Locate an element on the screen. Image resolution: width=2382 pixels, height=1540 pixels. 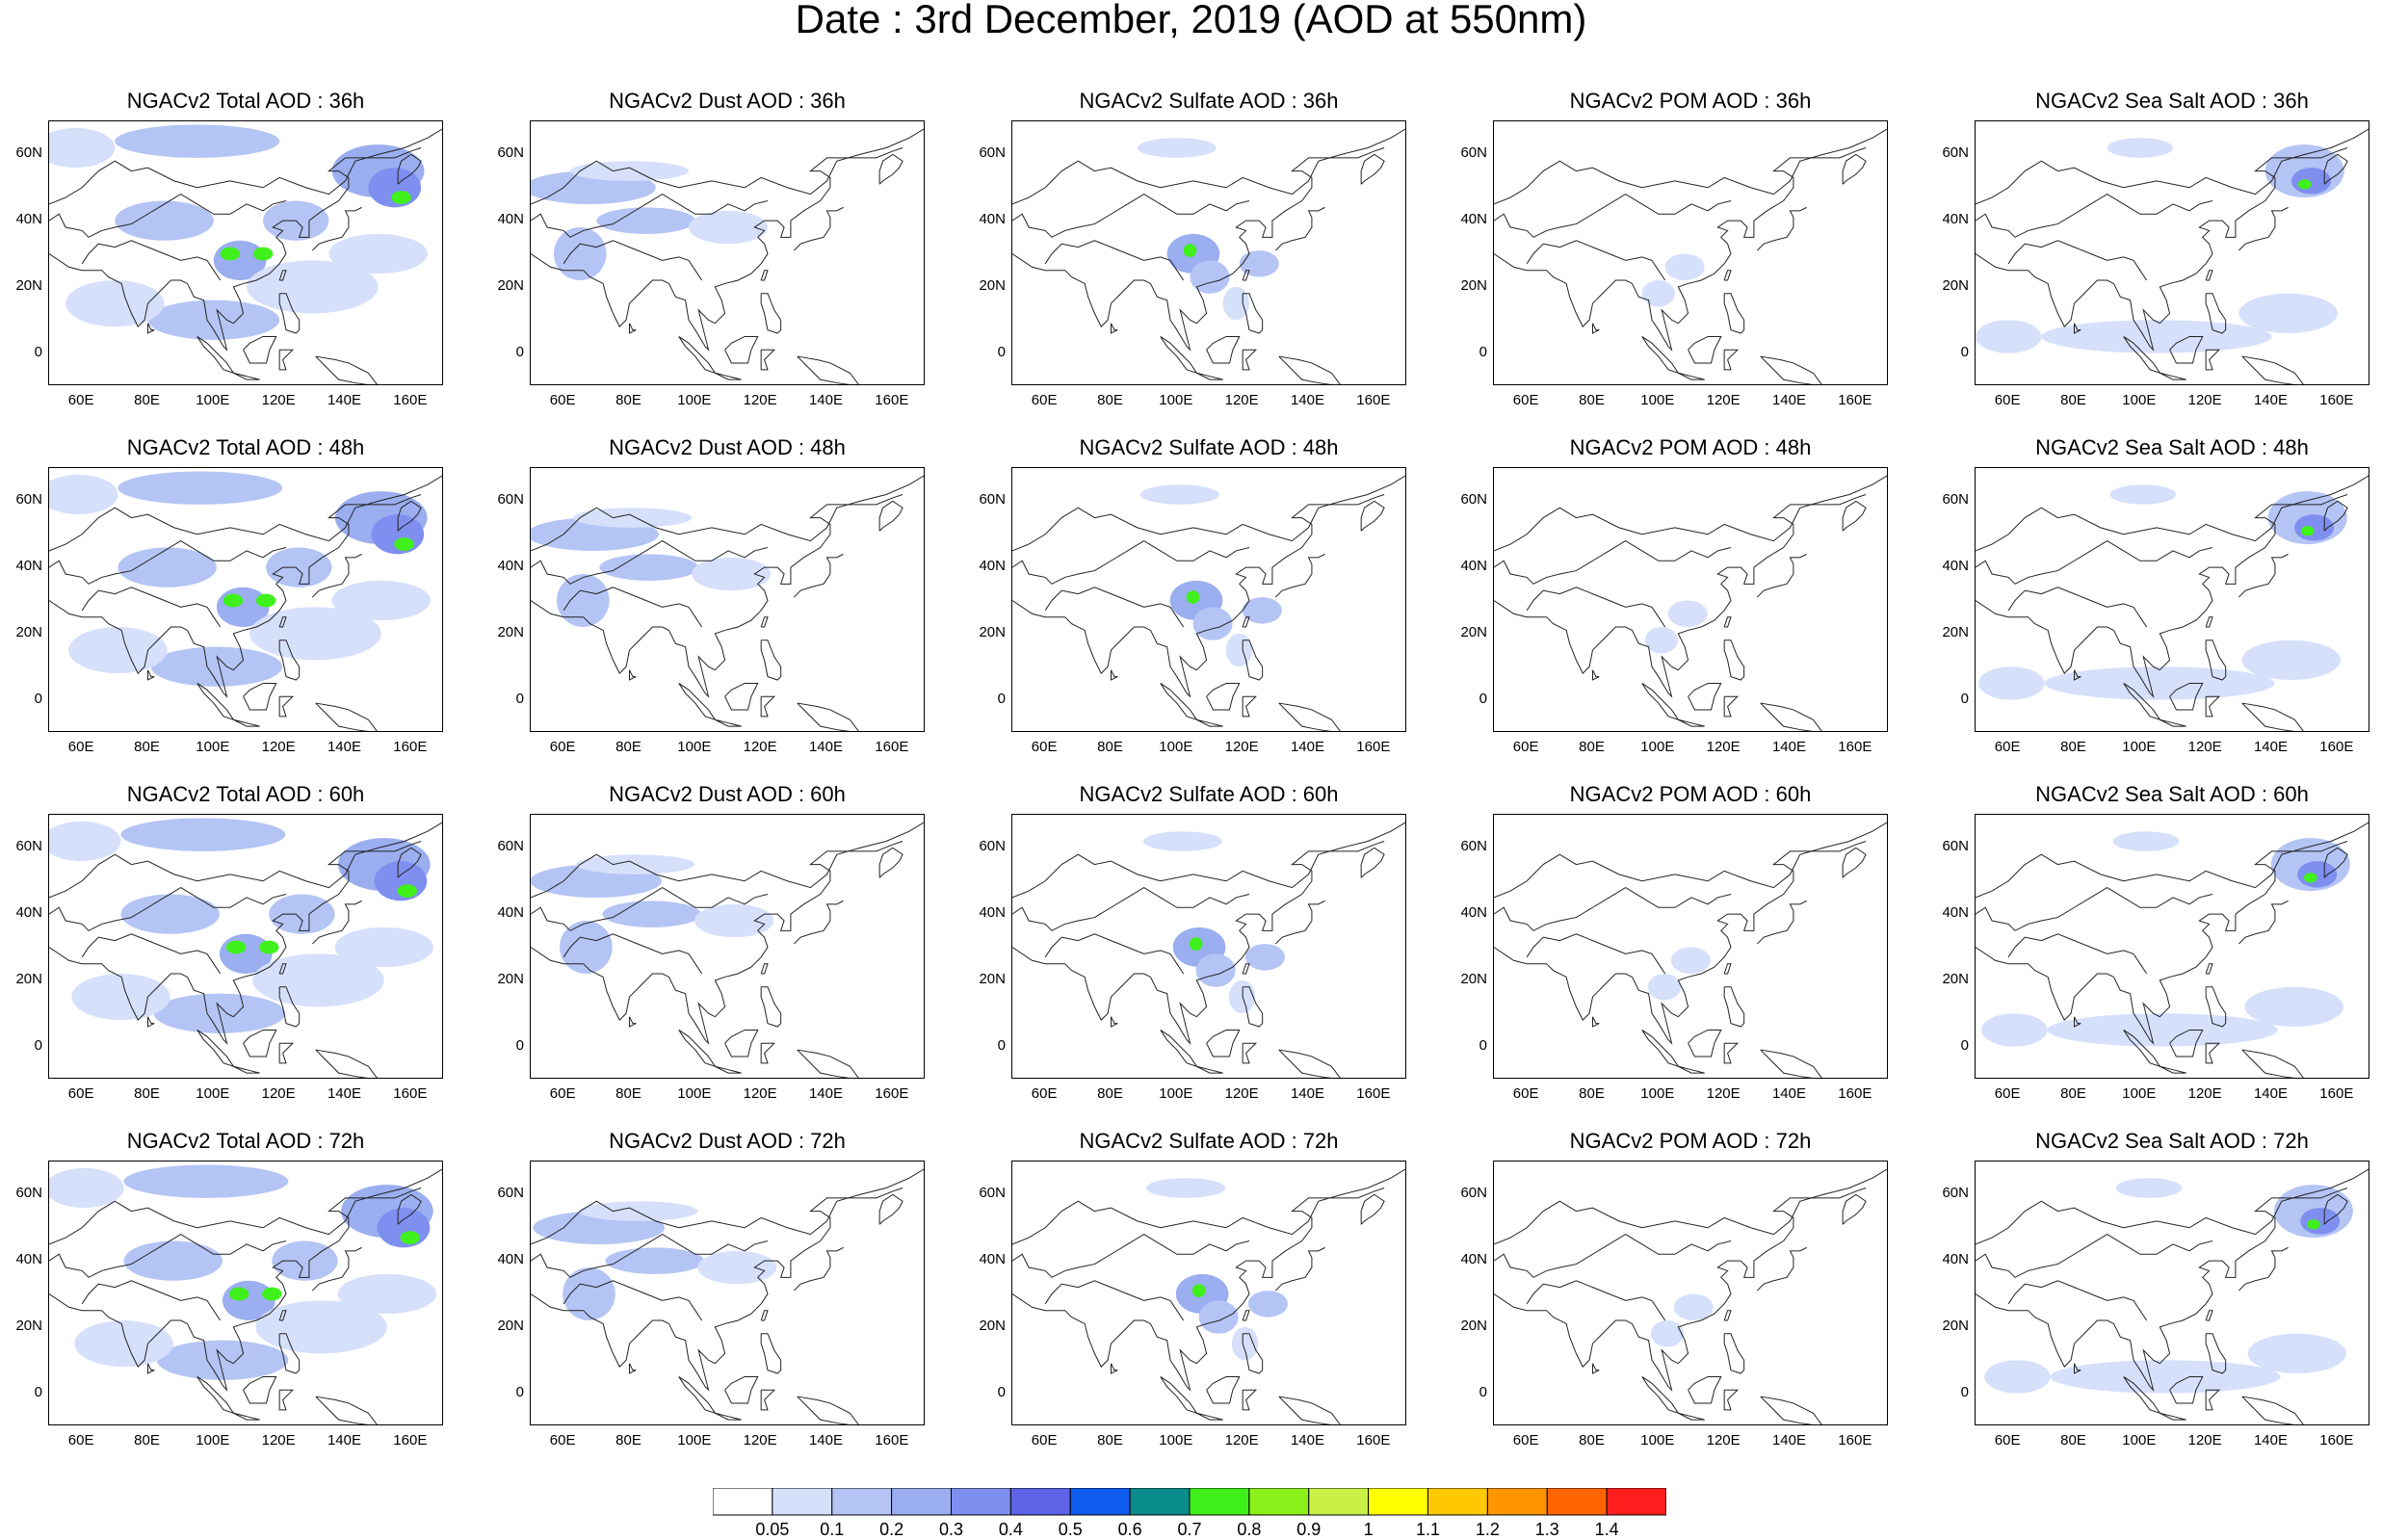
map-panel-seasalt-72h is located at coordinates (2172, 1293).